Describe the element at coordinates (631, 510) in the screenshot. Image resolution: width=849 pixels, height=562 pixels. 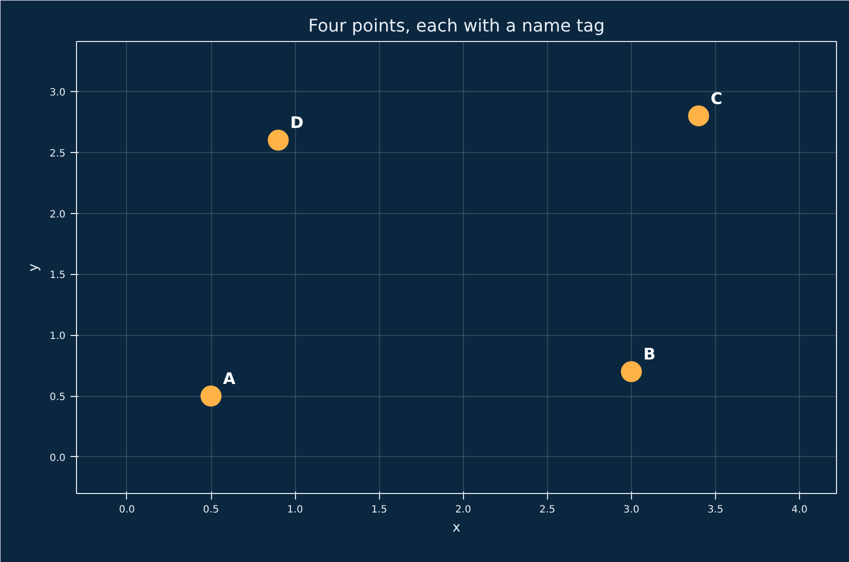
I see `x-tick-label: 3.0` at that location.